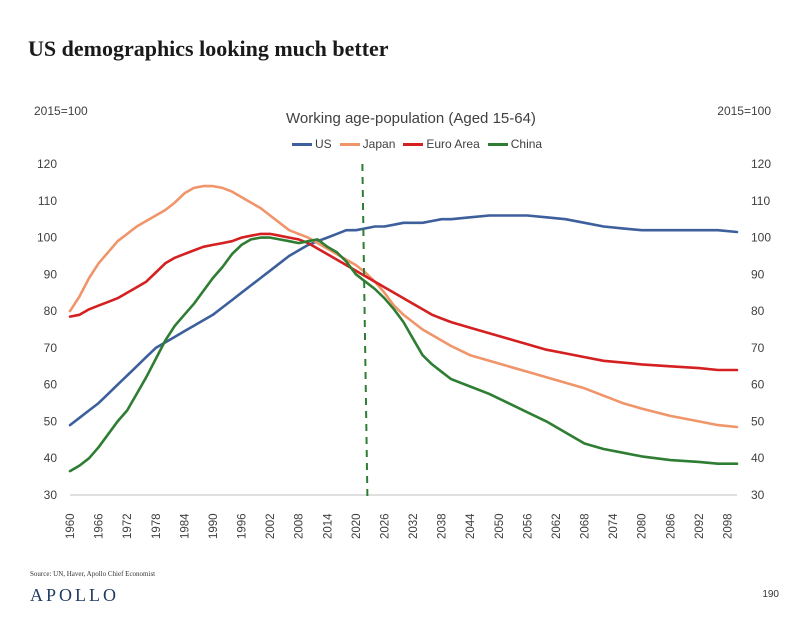 Image resolution: width=807 pixels, height=622 pixels. I want to click on x-tick-label: 1990, so click(214, 526).